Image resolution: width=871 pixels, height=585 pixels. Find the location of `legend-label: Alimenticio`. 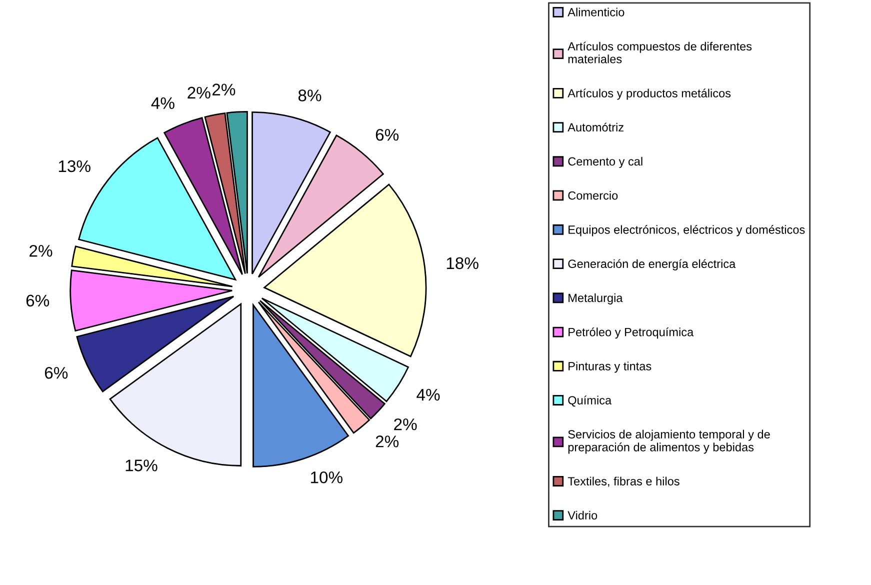

legend-label: Alimenticio is located at coordinates (596, 12).